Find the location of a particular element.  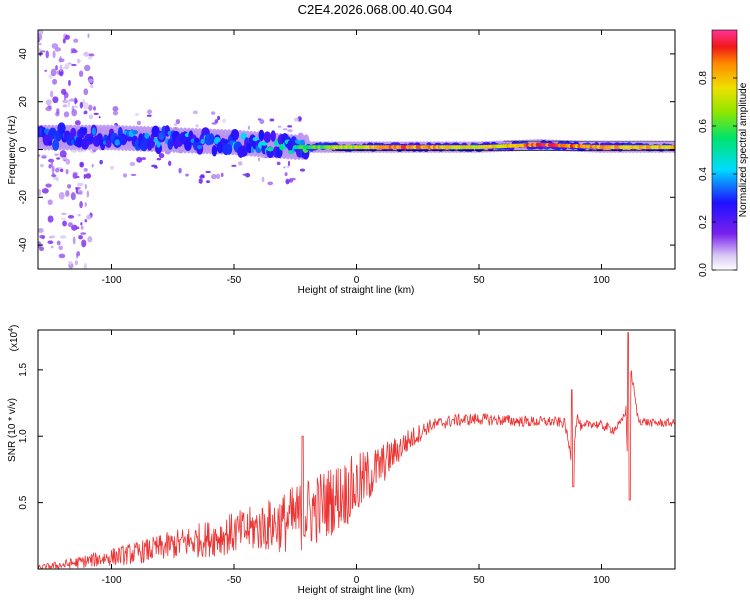

y-tick-label: 1.5 is located at coordinates (23, 369).